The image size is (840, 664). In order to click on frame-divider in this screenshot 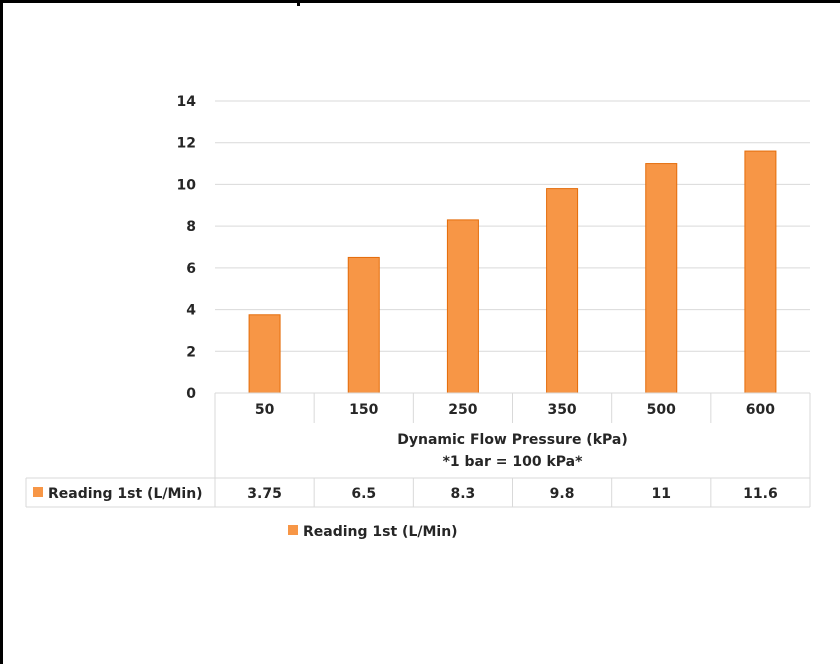, I will do `click(298, 3)`.